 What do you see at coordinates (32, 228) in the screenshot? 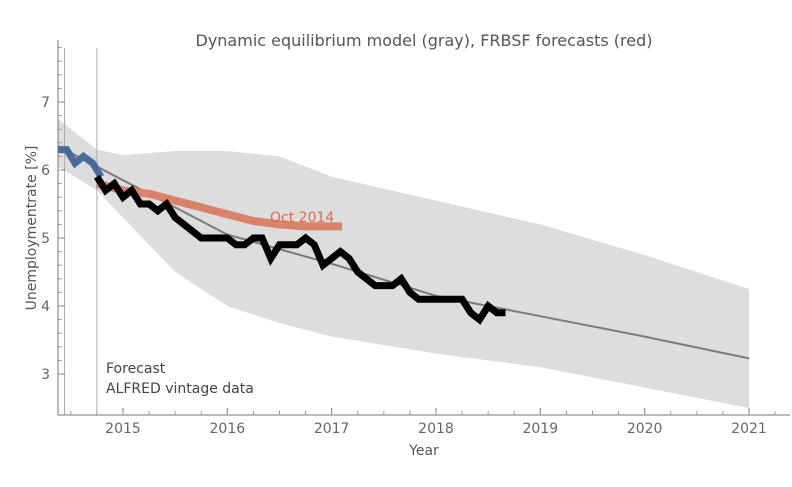
I see `y-axis-label: Unemploymentrate [%]` at bounding box center [32, 228].